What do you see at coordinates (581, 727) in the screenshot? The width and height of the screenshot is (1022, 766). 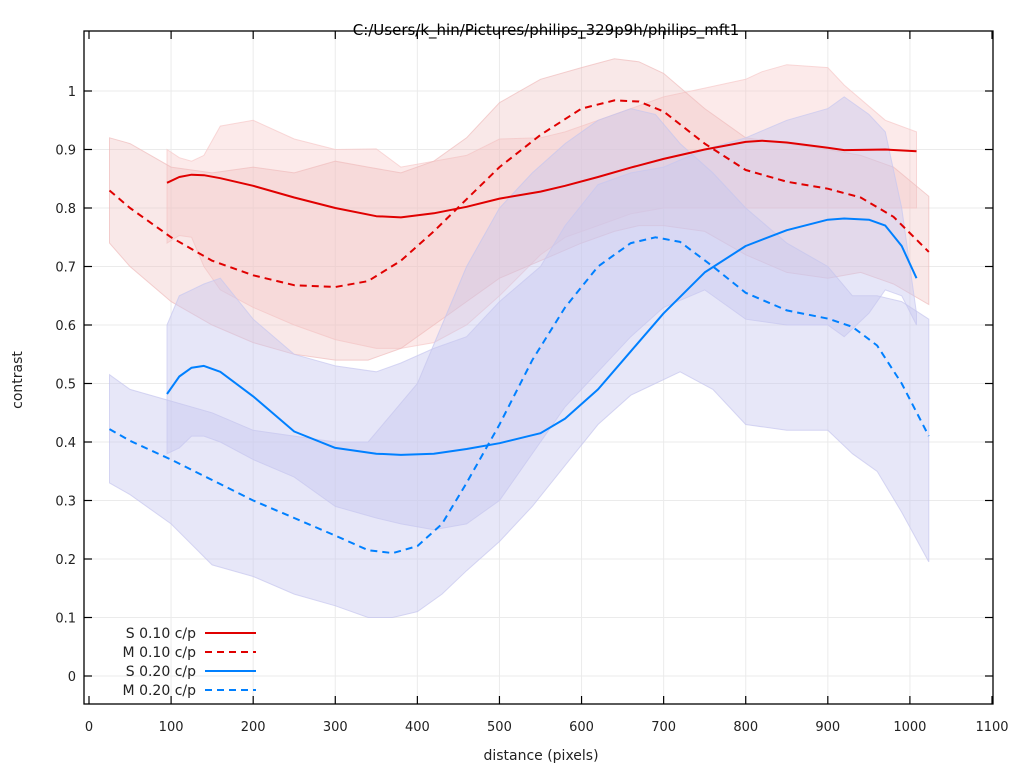 I see `x-tick-label: 600` at bounding box center [581, 727].